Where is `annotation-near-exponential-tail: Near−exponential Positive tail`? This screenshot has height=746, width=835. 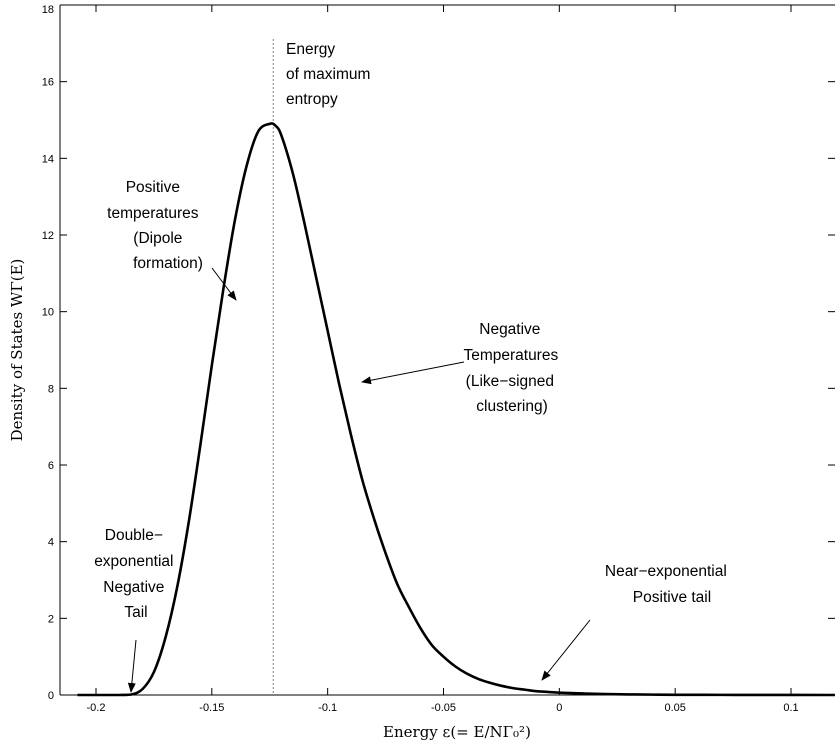 annotation-near-exponential-tail: Near−exponential Positive tail is located at coordinates (668, 584).